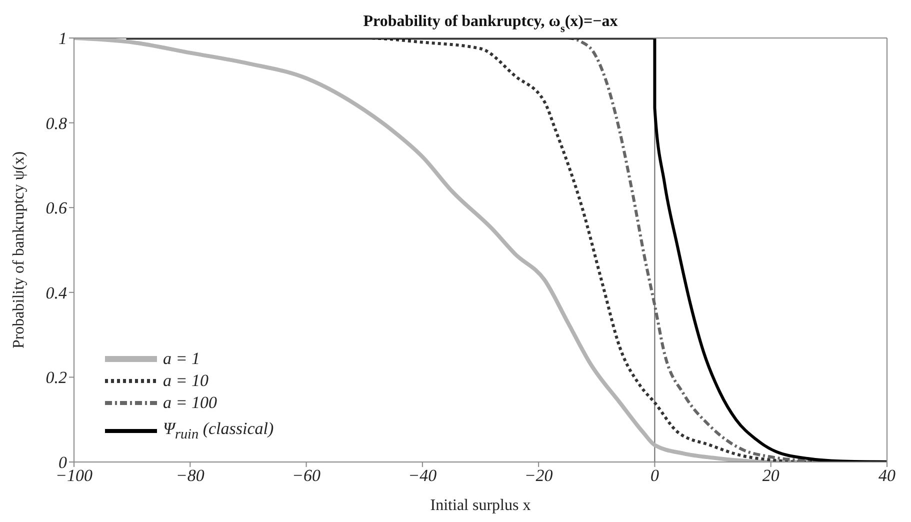 The image size is (911, 522). Describe the element at coordinates (771, 476) in the screenshot. I see `x-tick-label: 20` at that location.